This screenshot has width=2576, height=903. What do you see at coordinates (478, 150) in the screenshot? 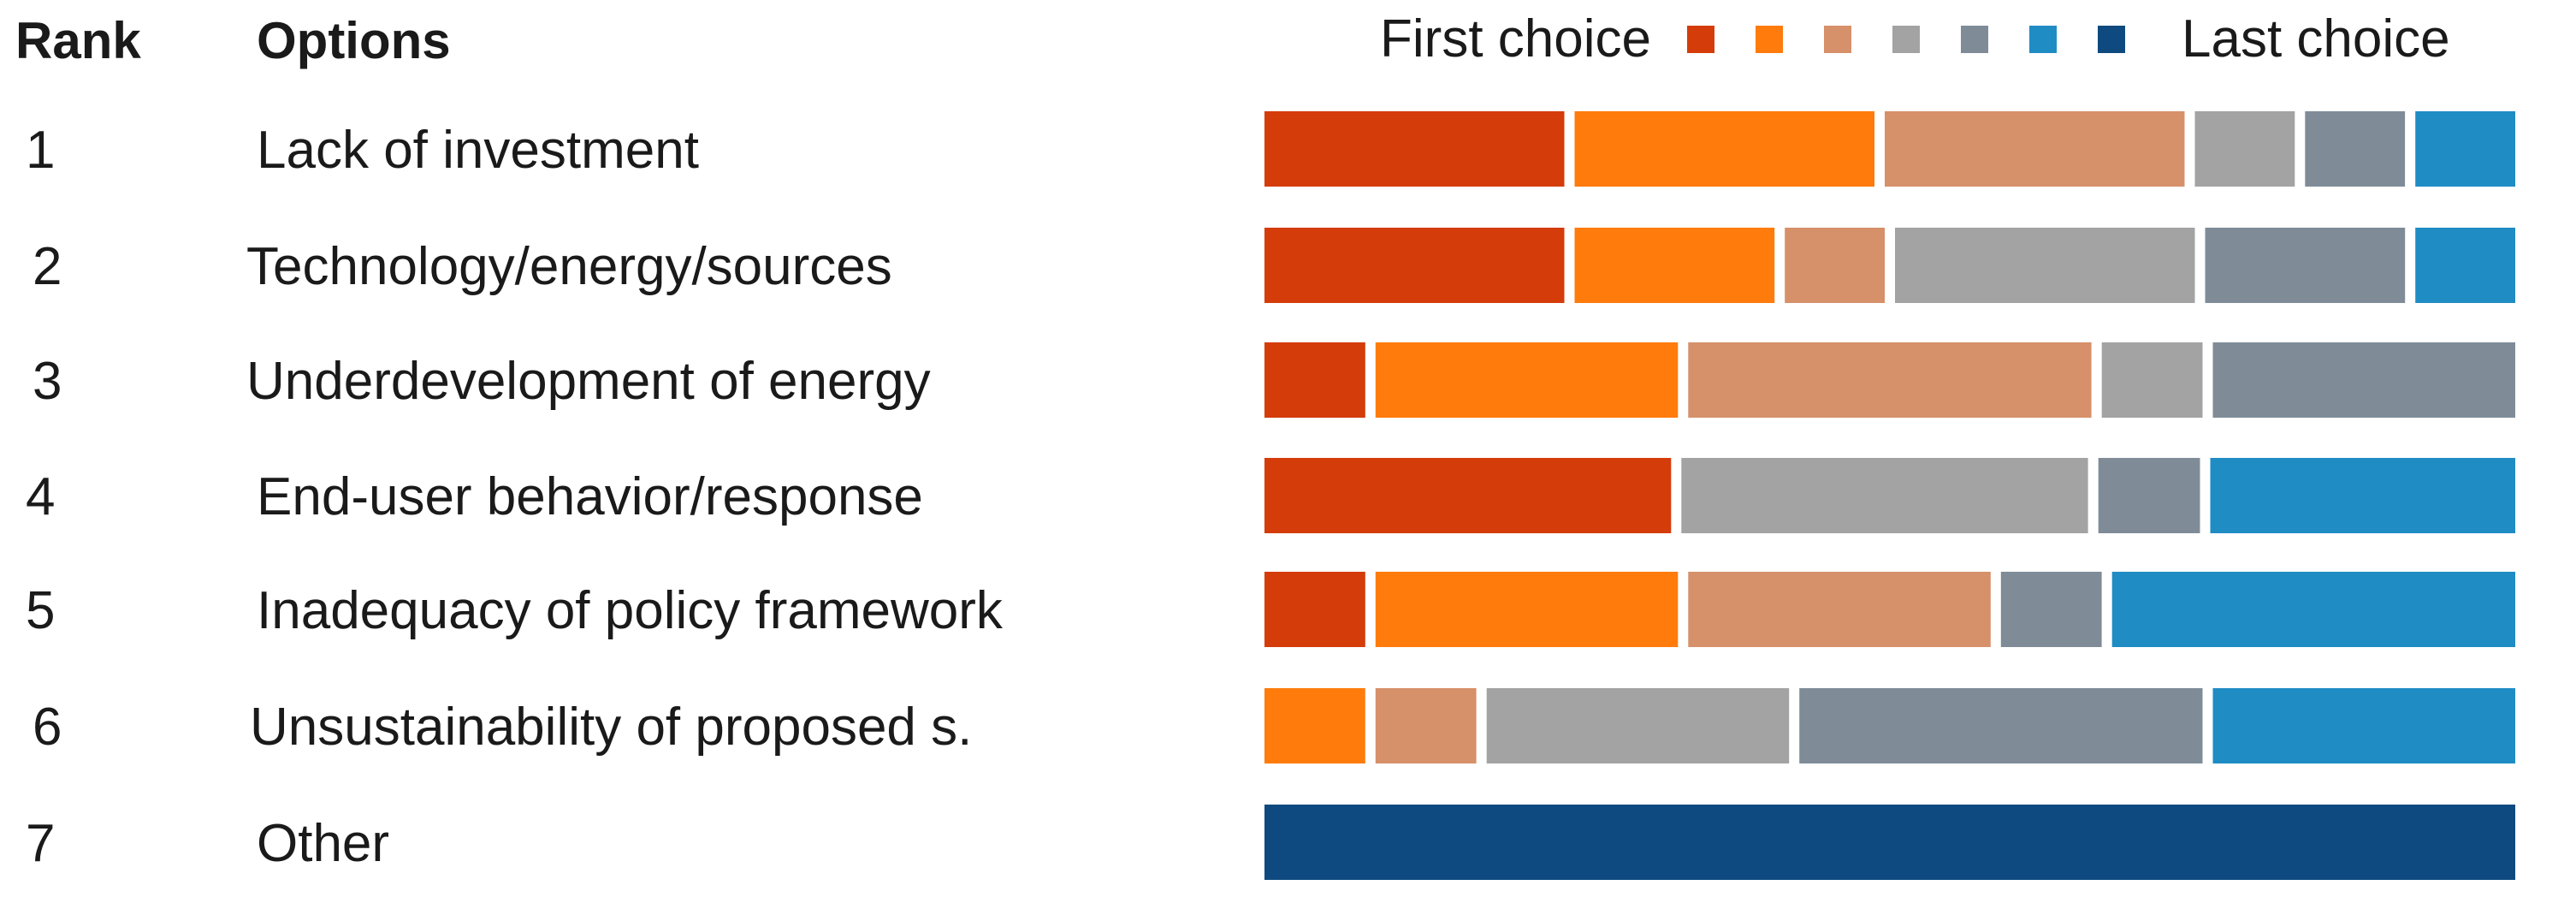
I see `option-label: Lack of investment` at bounding box center [478, 150].